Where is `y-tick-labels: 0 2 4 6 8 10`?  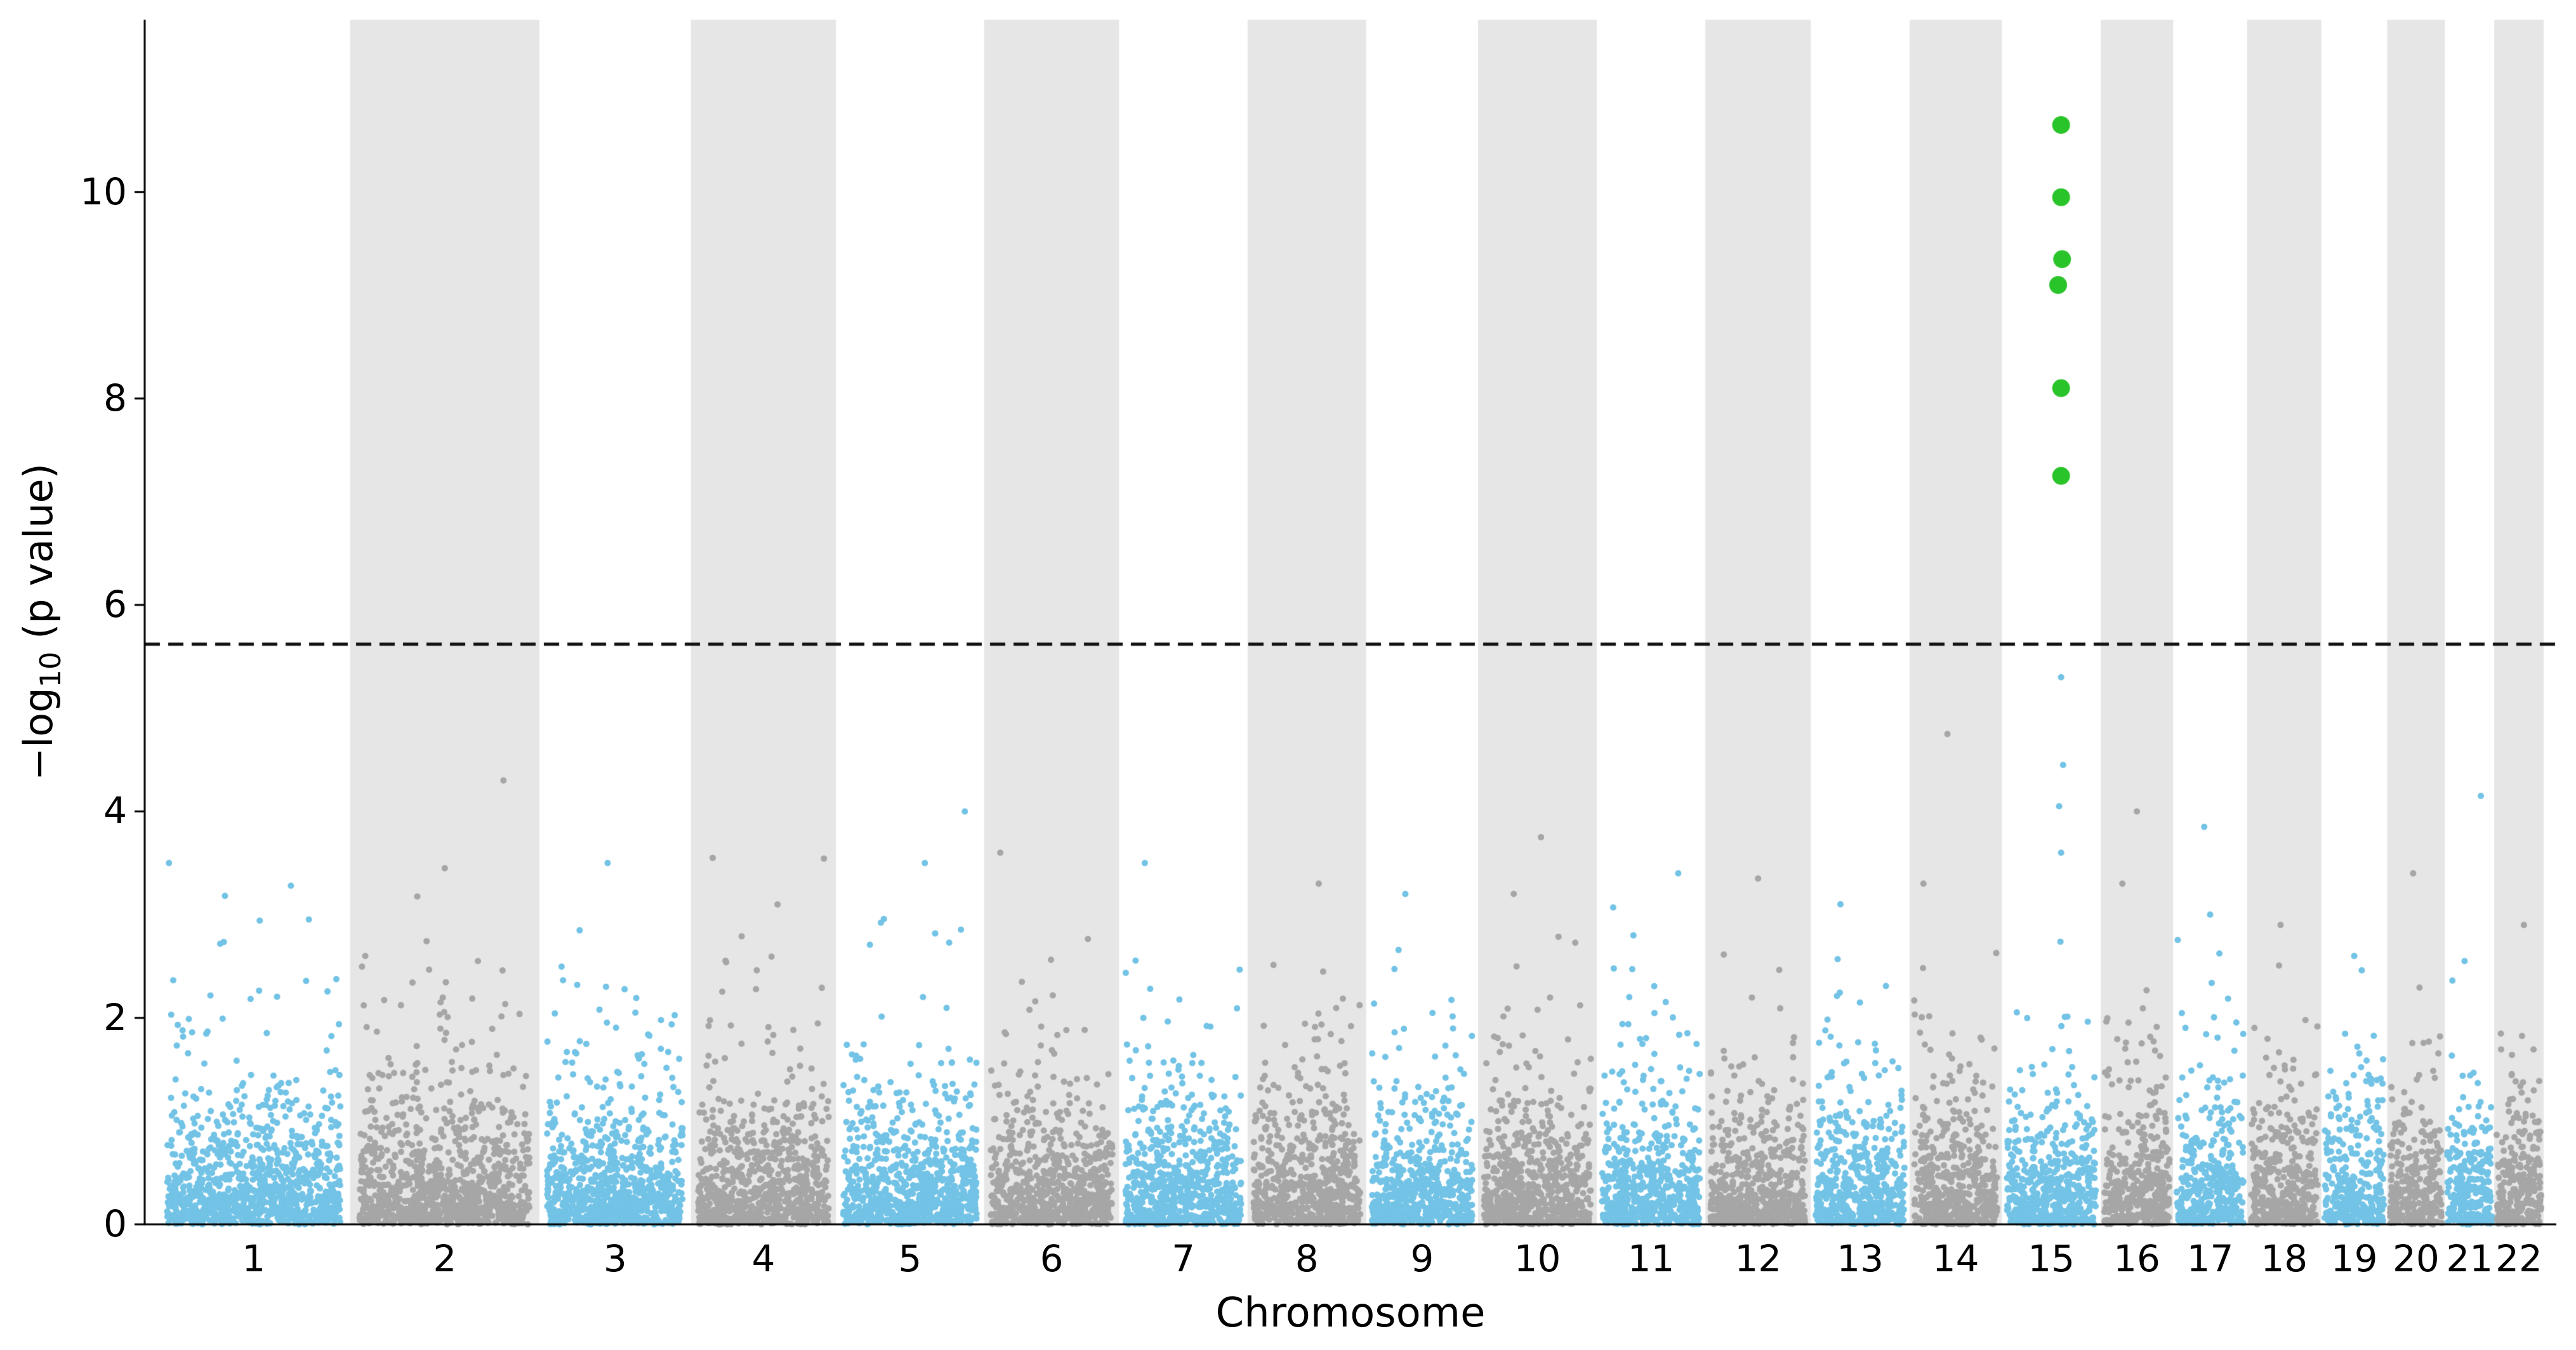
y-tick-labels: 0 2 4 6 8 10 is located at coordinates (64, 675).